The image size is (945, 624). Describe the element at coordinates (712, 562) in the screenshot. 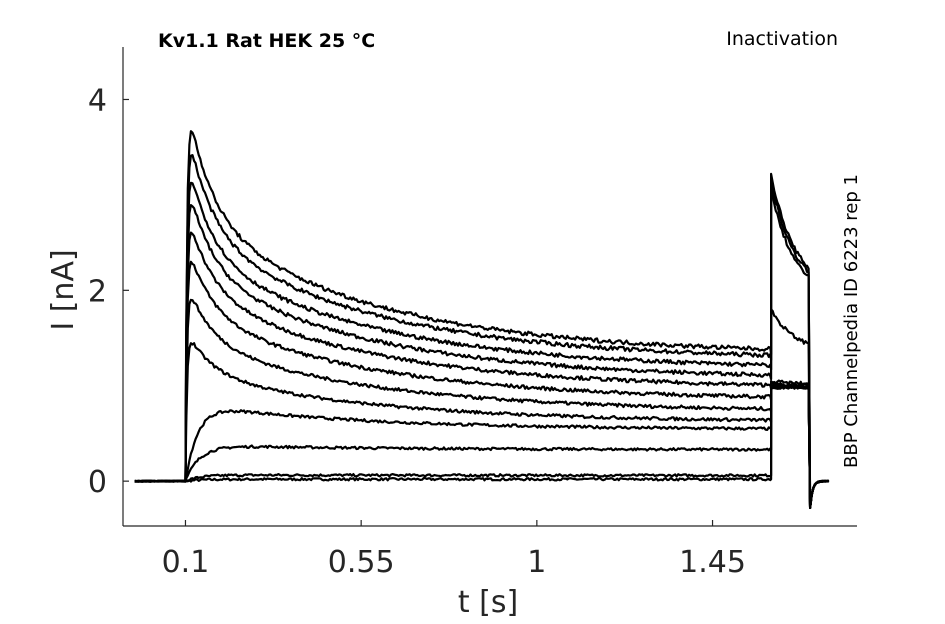

I see `x-tick-label: 1.45` at that location.